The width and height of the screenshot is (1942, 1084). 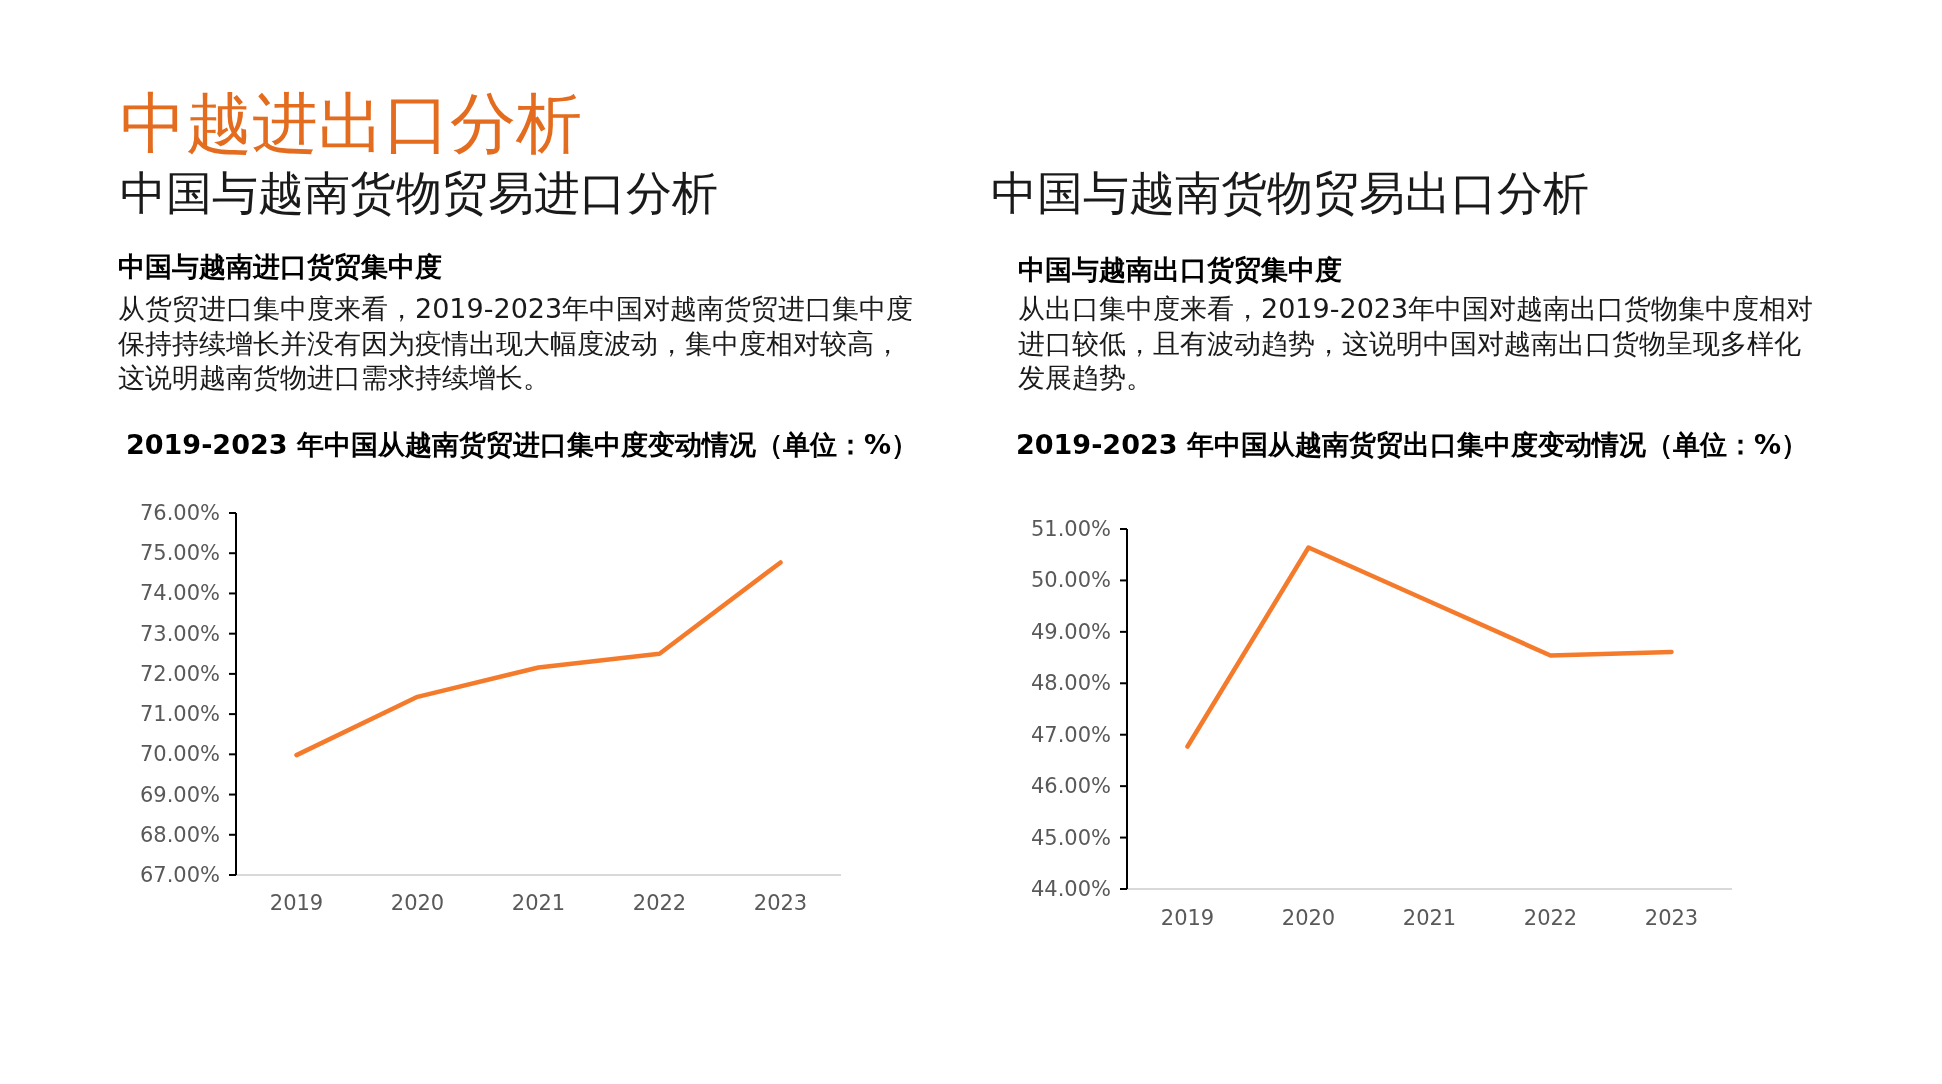 I want to click on y-tick-label: 49.00%, so click(x=1070, y=631).